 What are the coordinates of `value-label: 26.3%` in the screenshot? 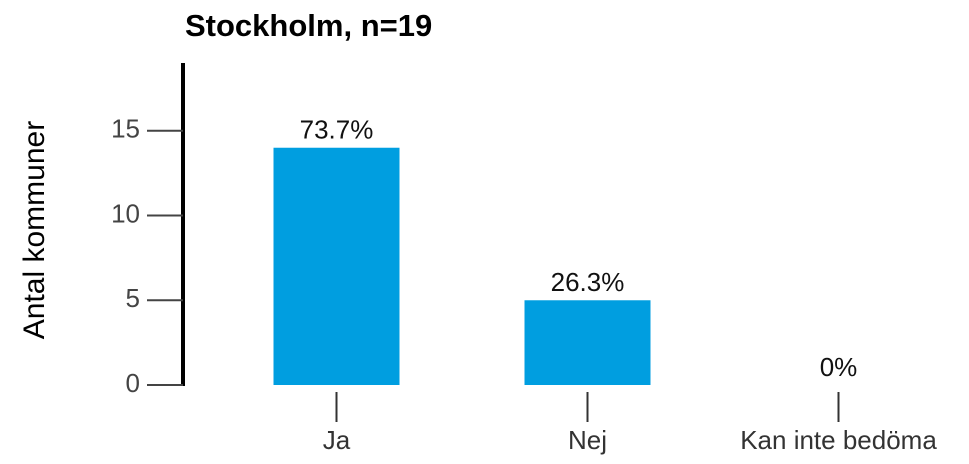 It's located at (588, 282).